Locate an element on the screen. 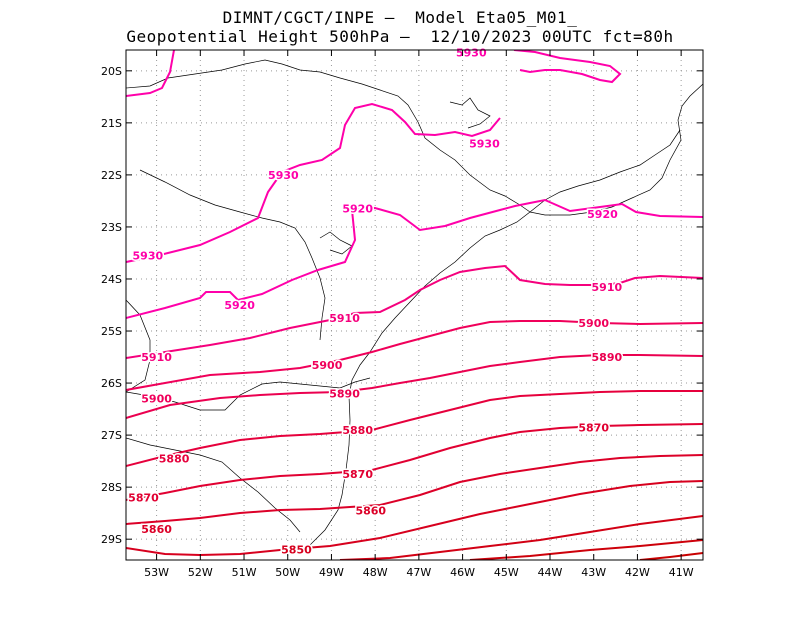 This screenshot has height=618, width=800. state-border-mg-sp is located at coordinates (328, 136).